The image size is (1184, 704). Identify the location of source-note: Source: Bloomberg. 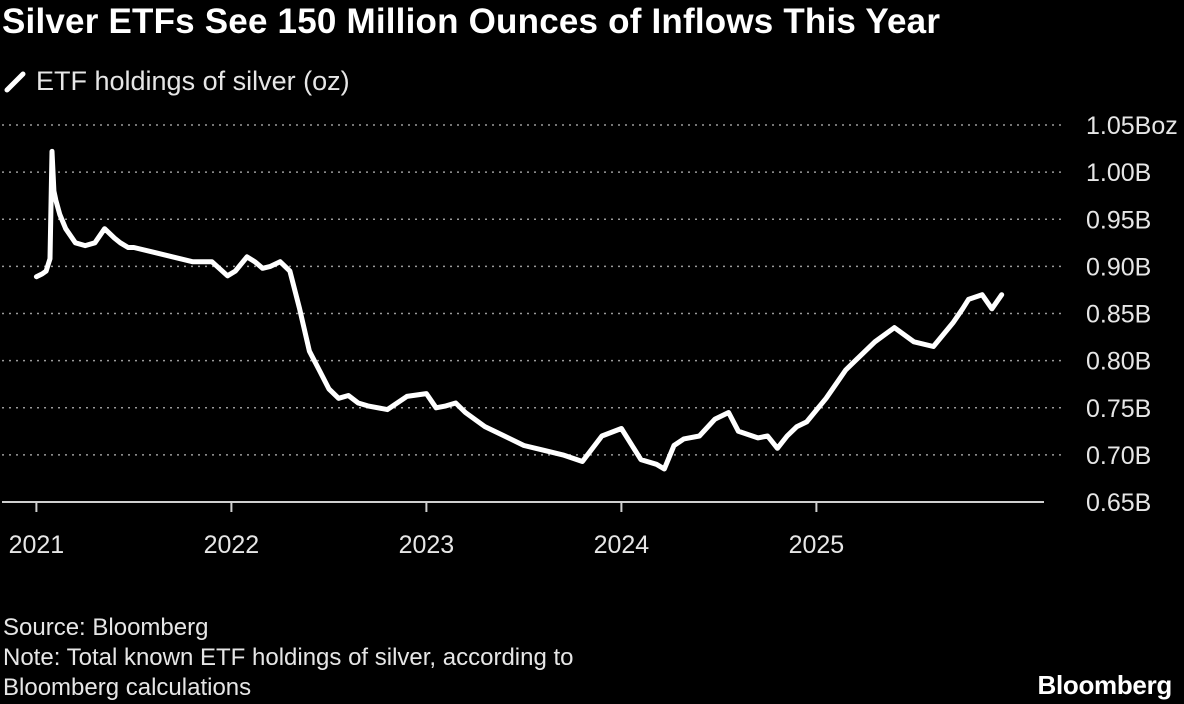
(106, 627).